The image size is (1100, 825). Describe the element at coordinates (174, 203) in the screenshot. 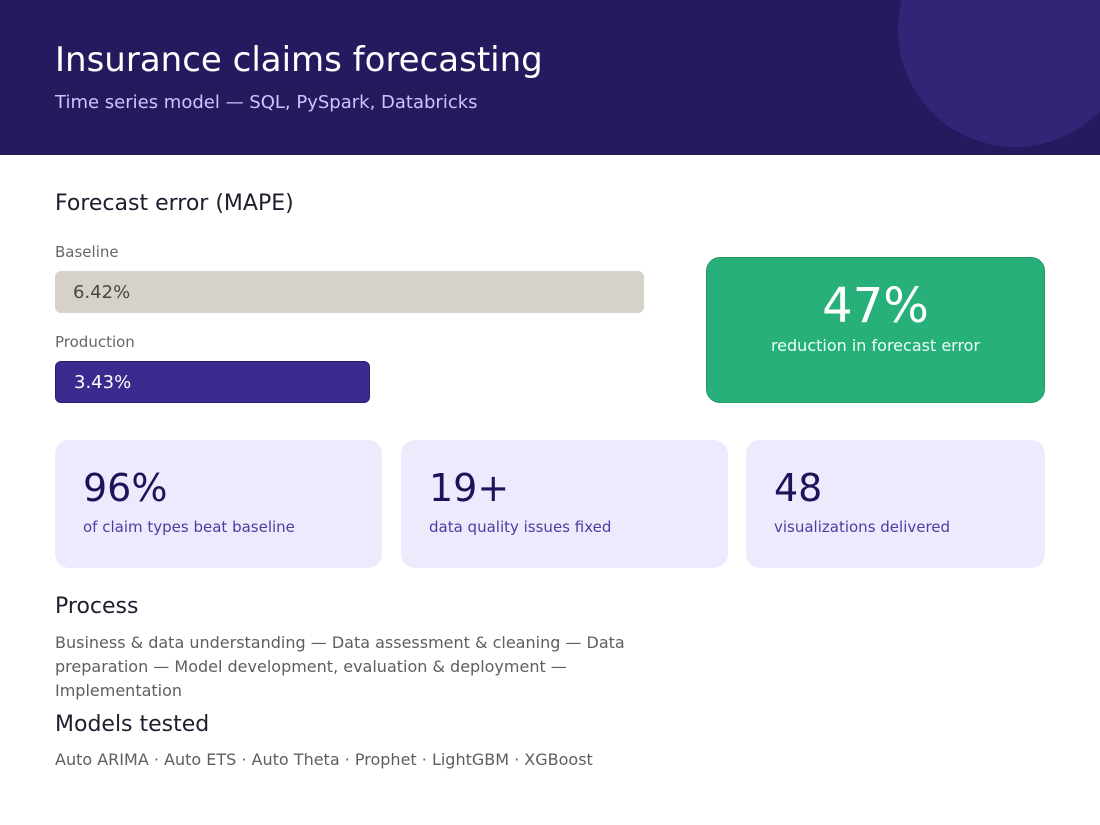

I see `forecast-error-heading: Forecast error (MAPE)` at that location.